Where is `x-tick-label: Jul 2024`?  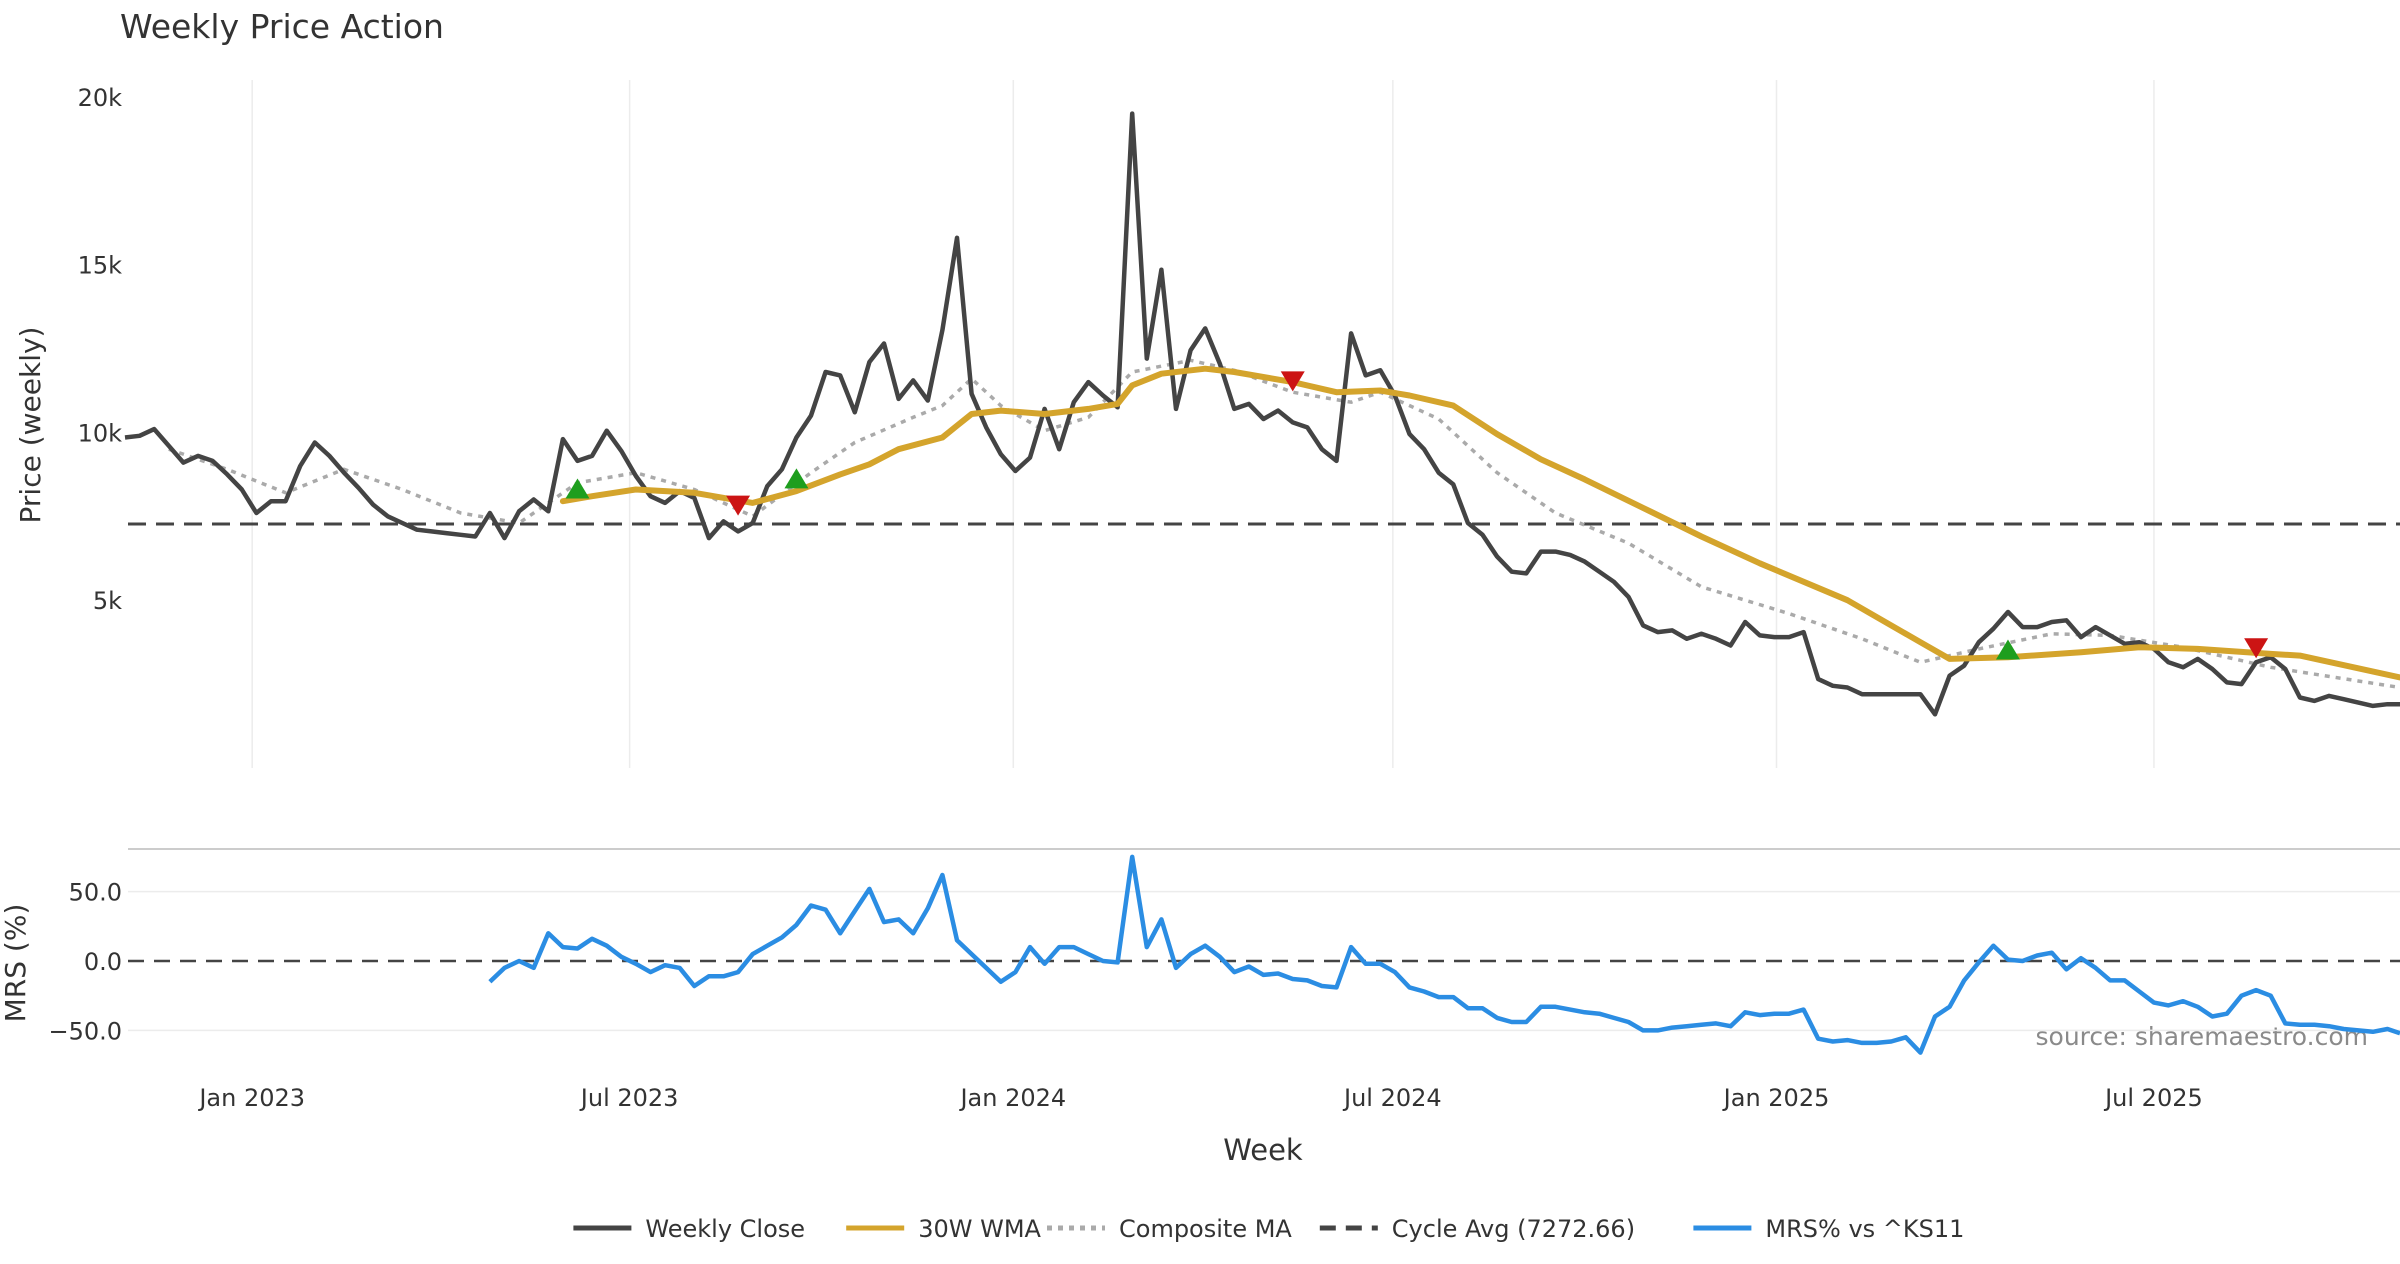
x-tick-label: Jul 2024 is located at coordinates (1392, 1098).